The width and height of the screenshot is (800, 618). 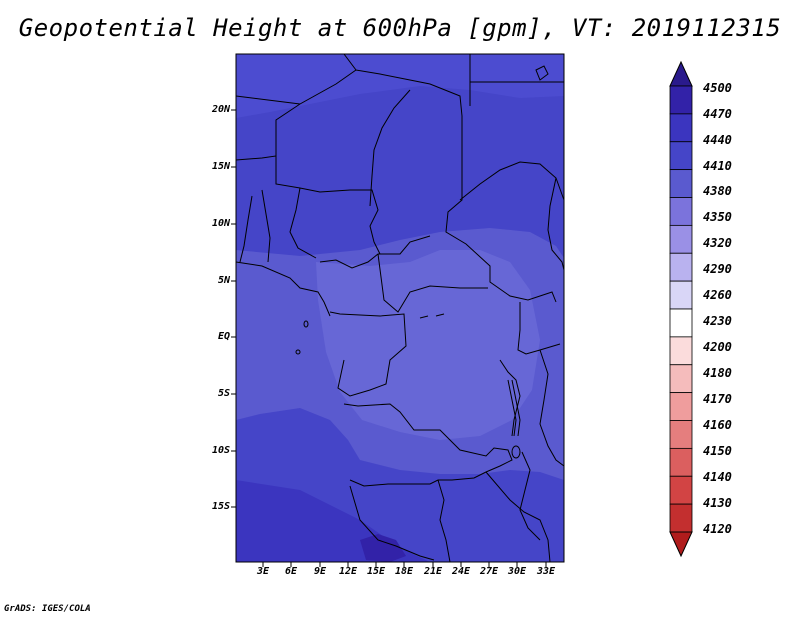 I want to click on lat-ticks, so click(x=233, y=308).